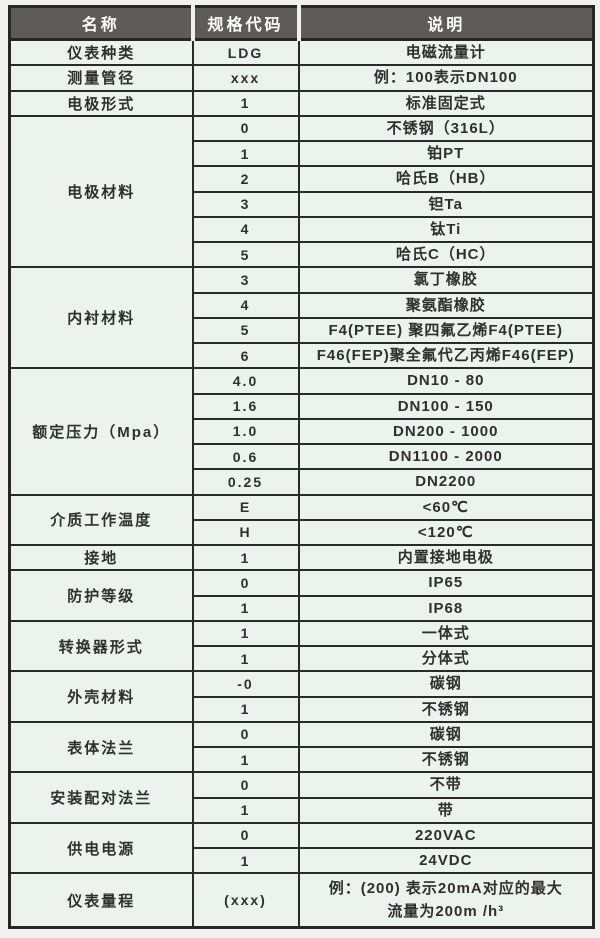 The image size is (600, 938). What do you see at coordinates (446, 431) in the screenshot?
I see `spec-desc-cell: DN200 - 1000` at bounding box center [446, 431].